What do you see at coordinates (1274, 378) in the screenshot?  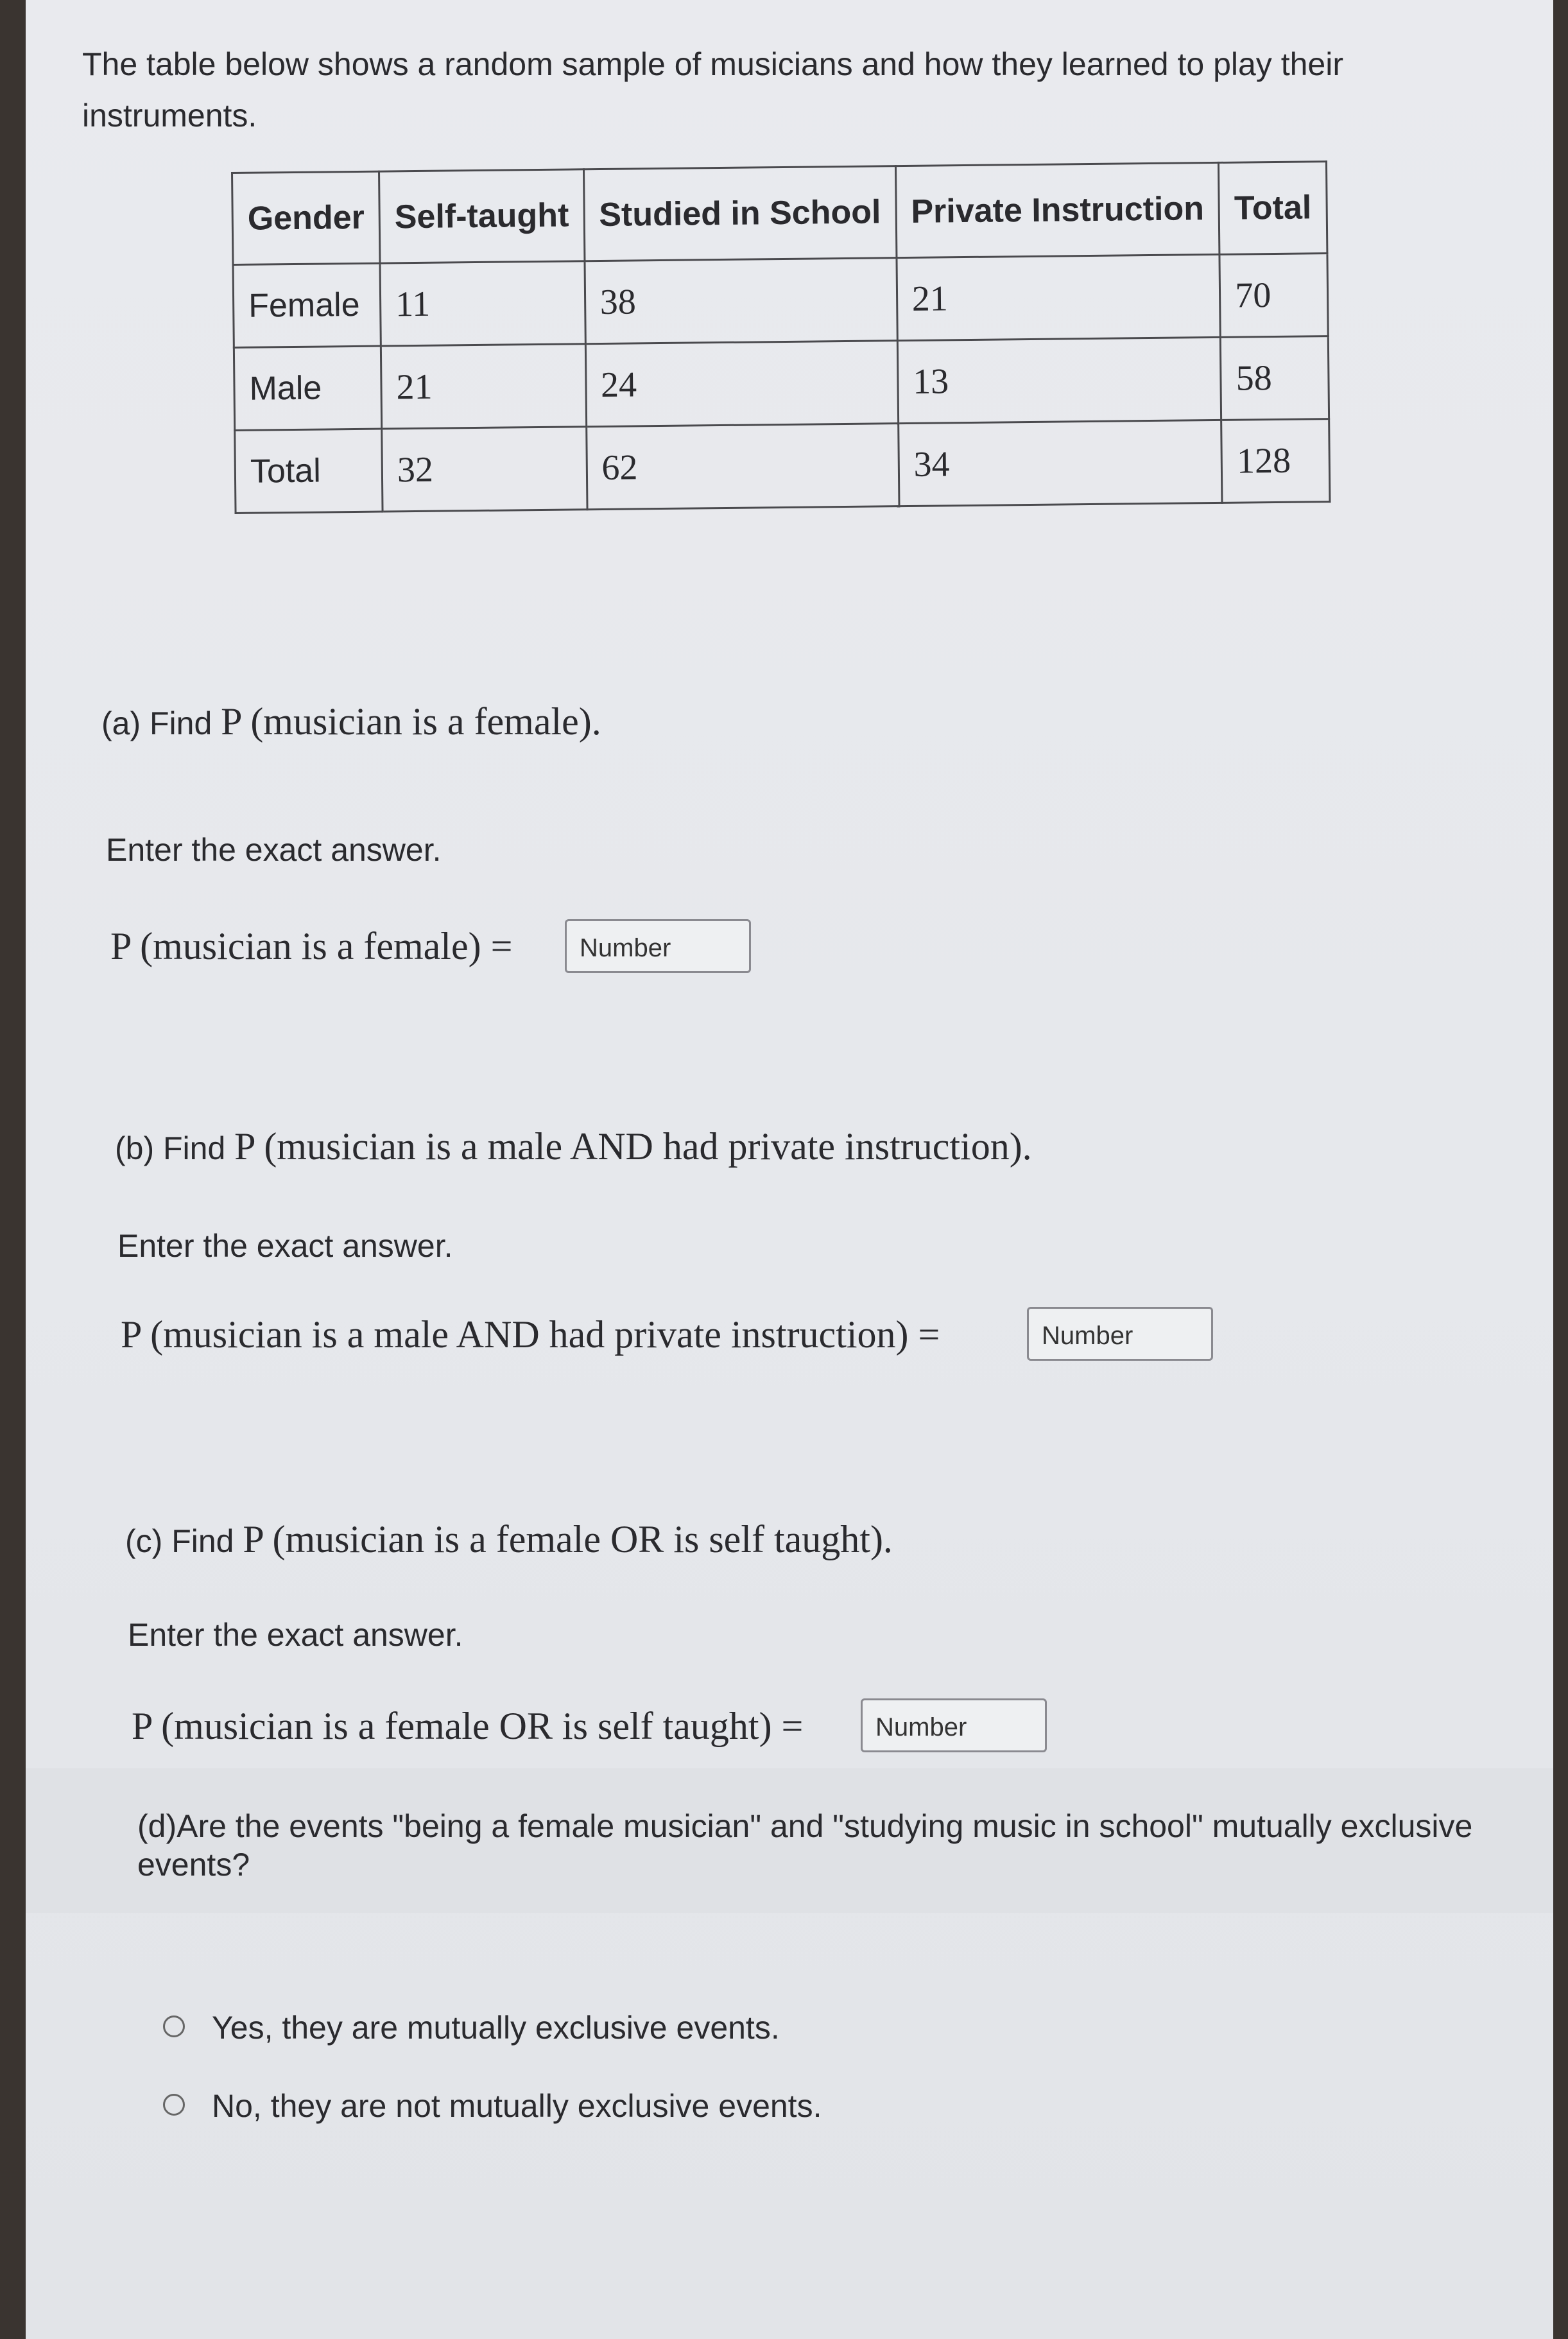 I see `cell: 58` at bounding box center [1274, 378].